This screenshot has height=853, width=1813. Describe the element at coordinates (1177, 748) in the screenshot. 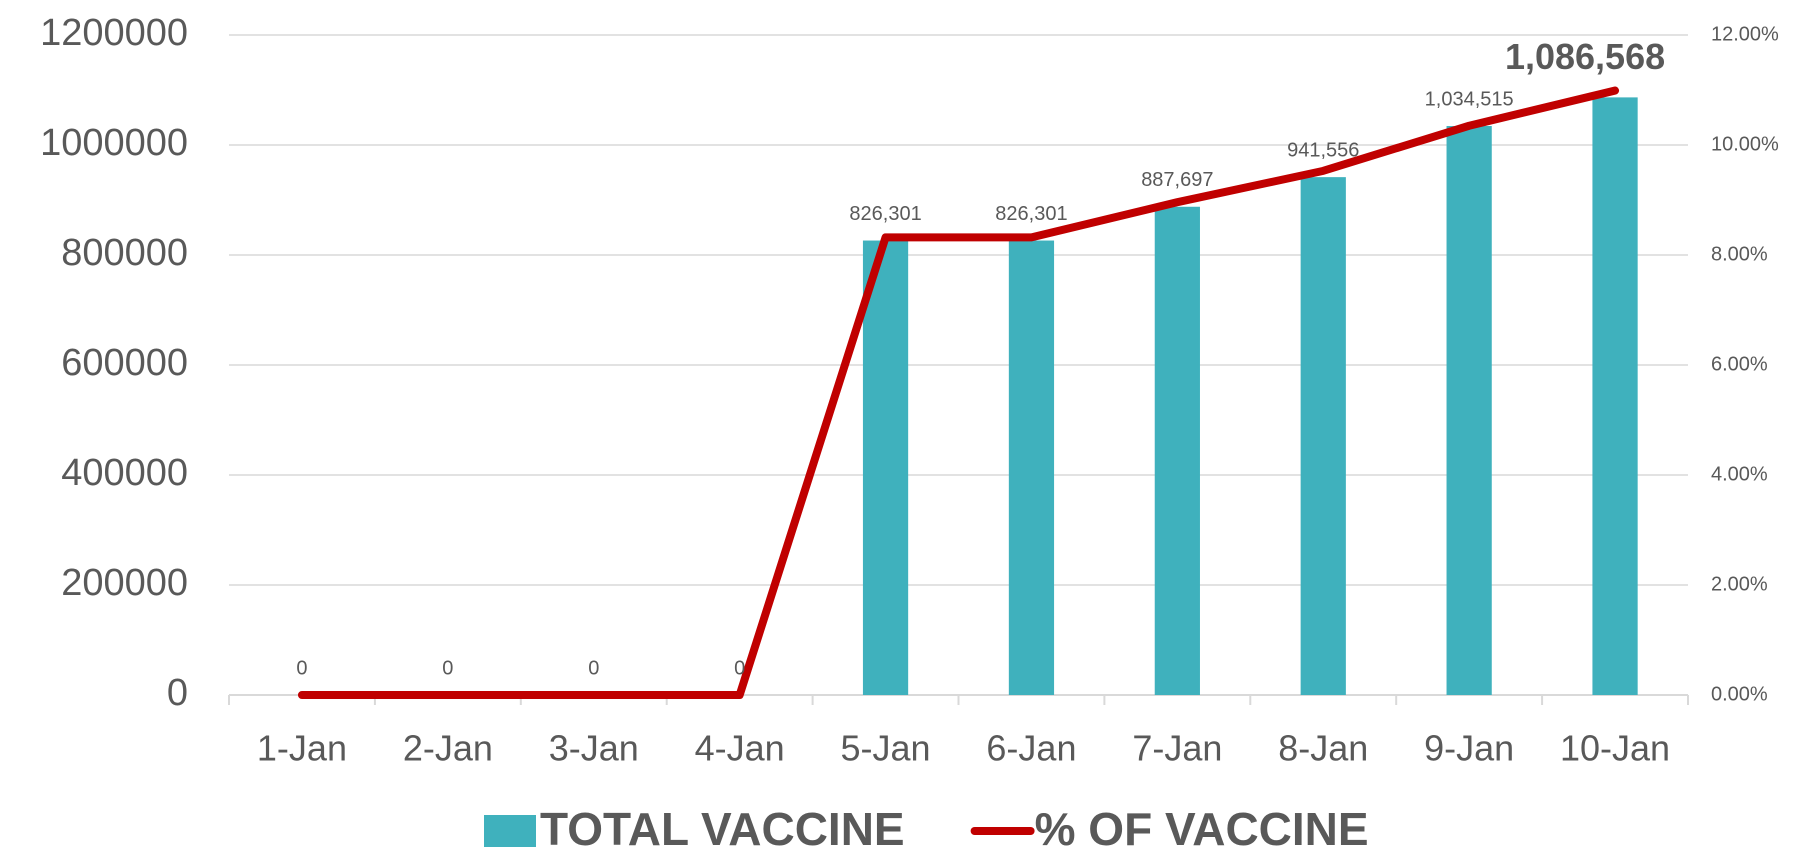

I see `x-tick-label: 7-Jan` at that location.